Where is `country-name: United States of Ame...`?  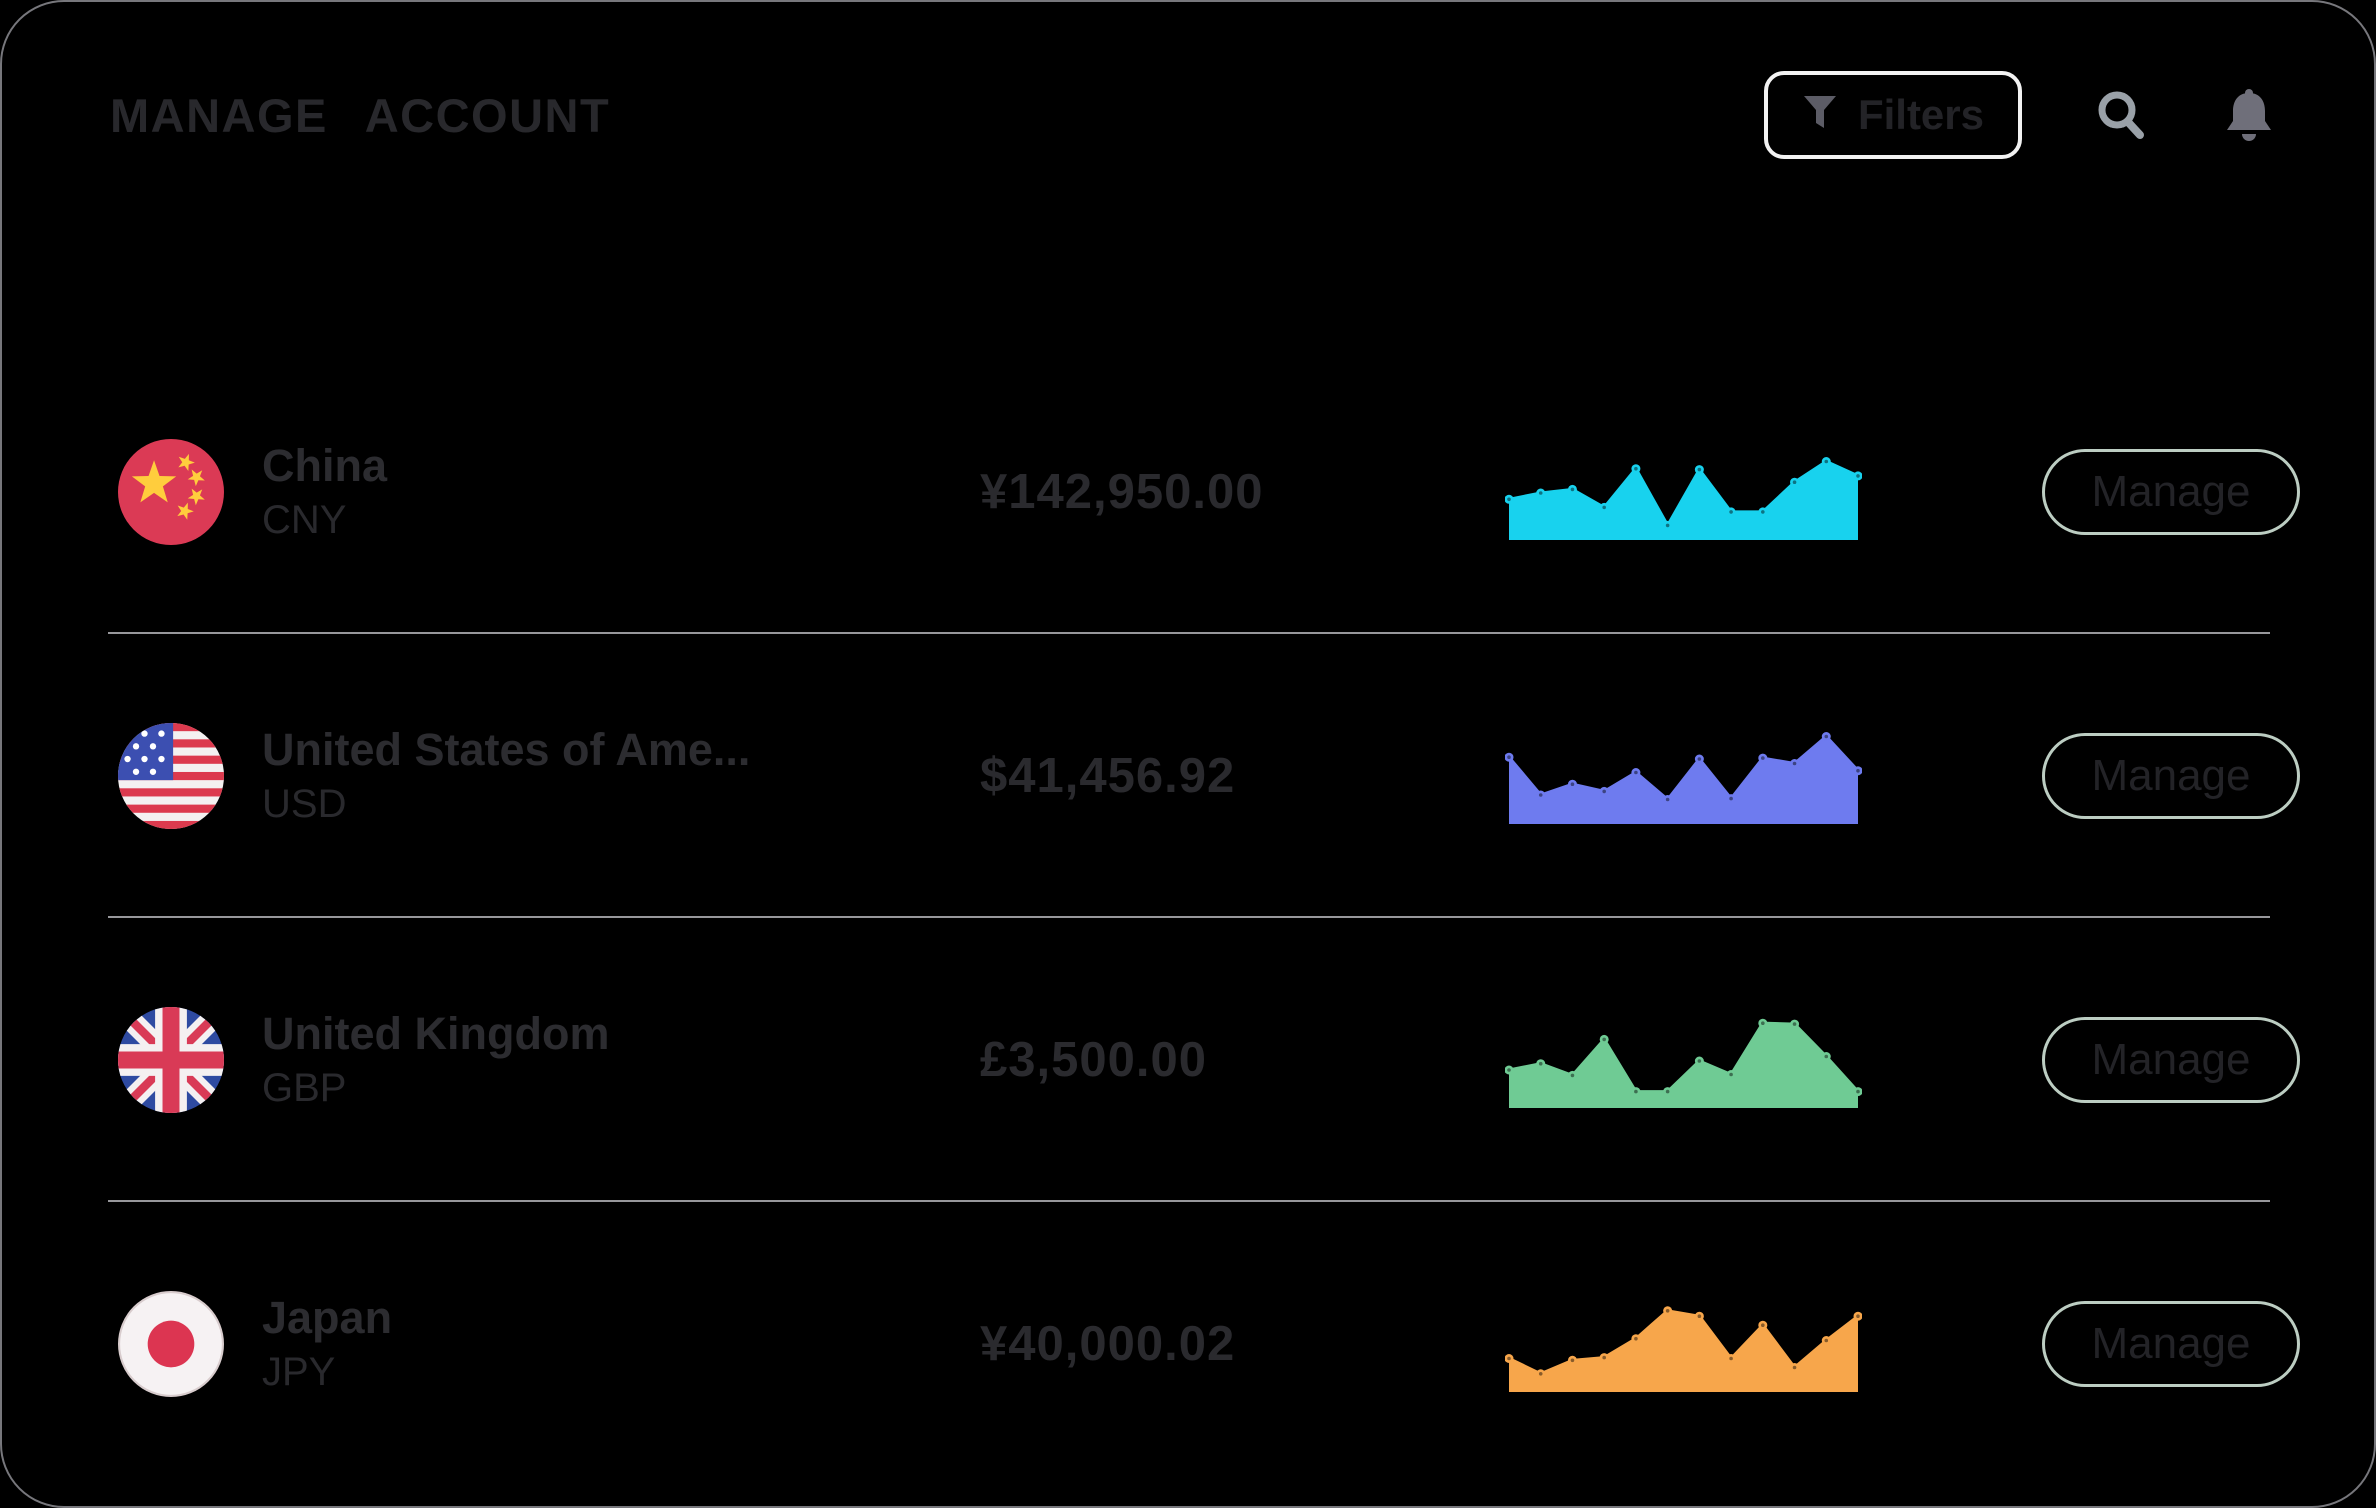 country-name: United States of Ame... is located at coordinates (506, 749).